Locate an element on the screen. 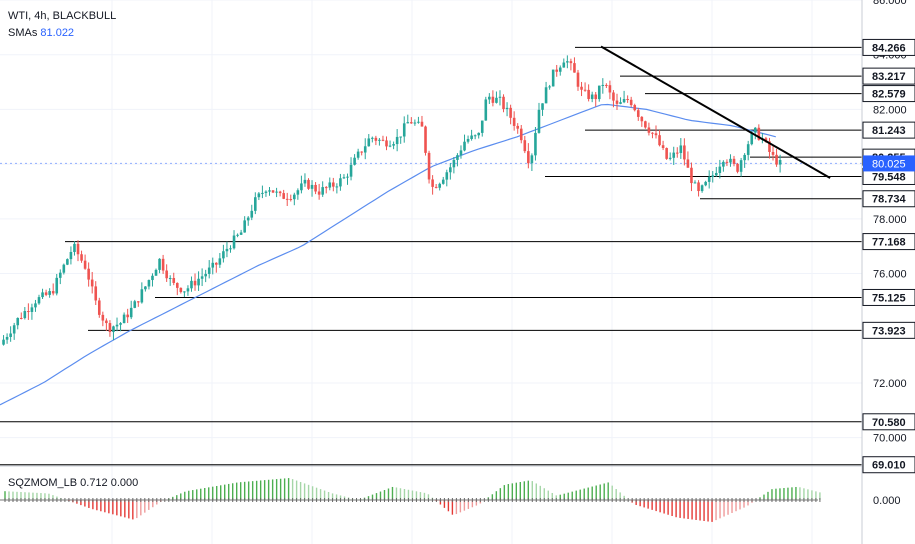  y-tick-label: 86.000 is located at coordinates (890, 3).